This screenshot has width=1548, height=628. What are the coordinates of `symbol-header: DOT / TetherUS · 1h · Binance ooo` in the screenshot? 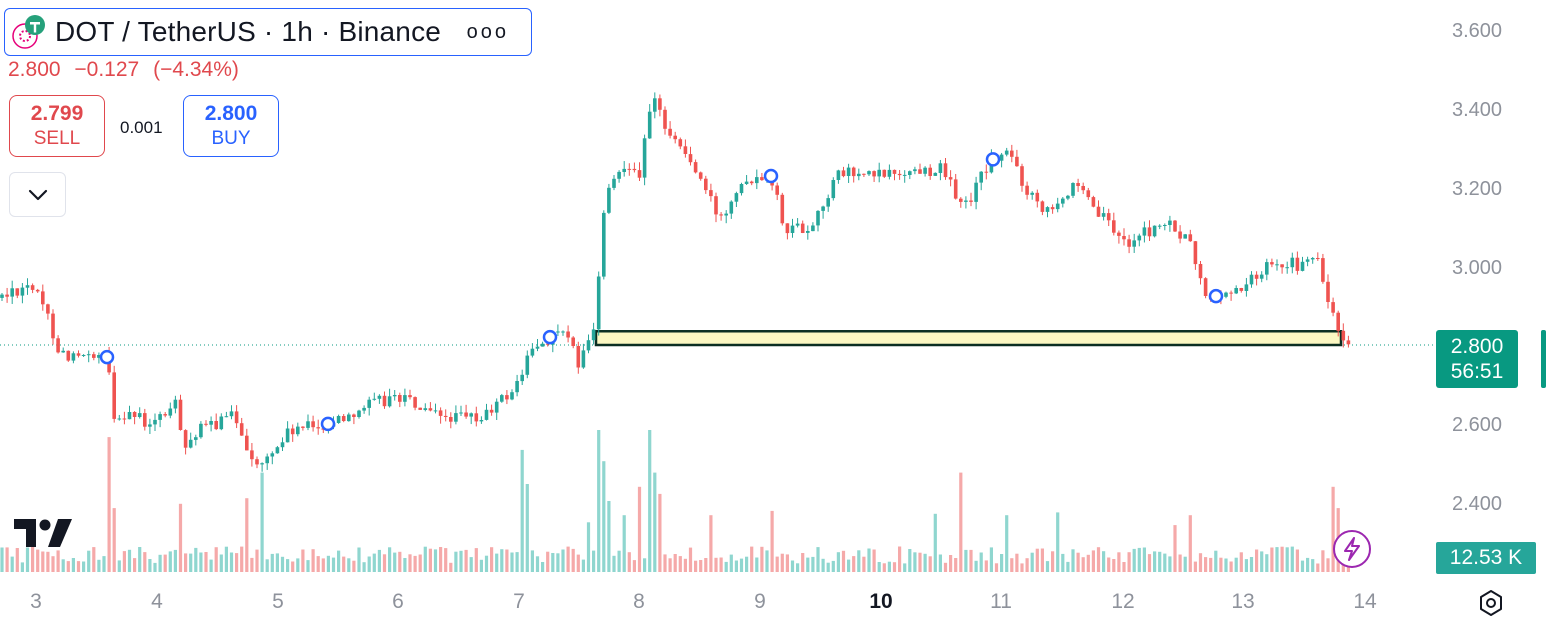 It's located at (268, 32).